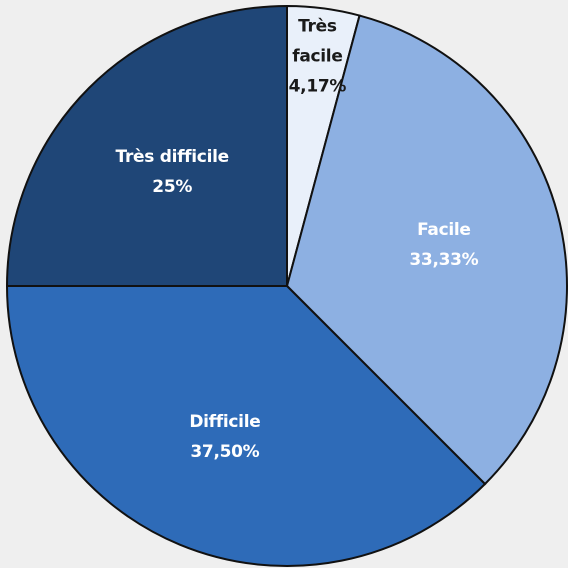  I want to click on slice-value-label: 25%, so click(172, 187).